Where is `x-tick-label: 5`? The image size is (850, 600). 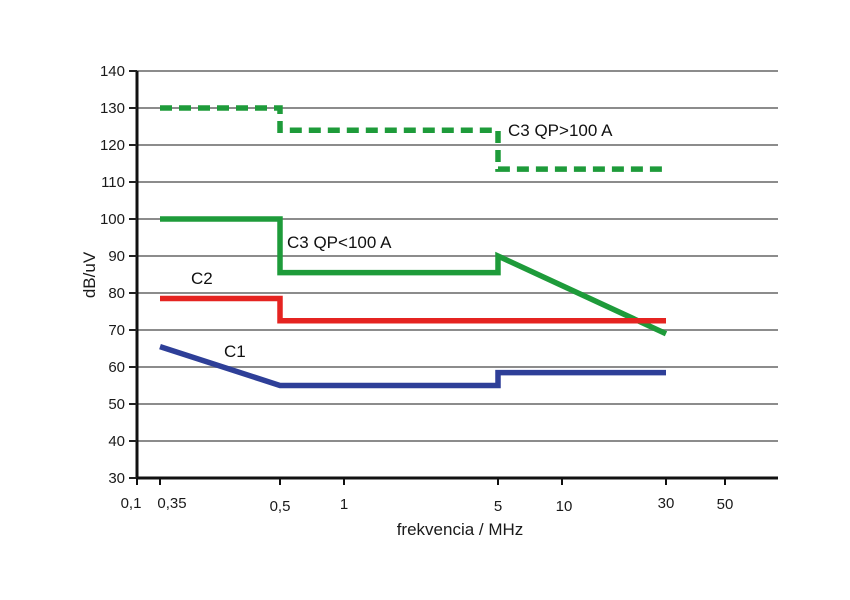
x-tick-label: 5 is located at coordinates (498, 506).